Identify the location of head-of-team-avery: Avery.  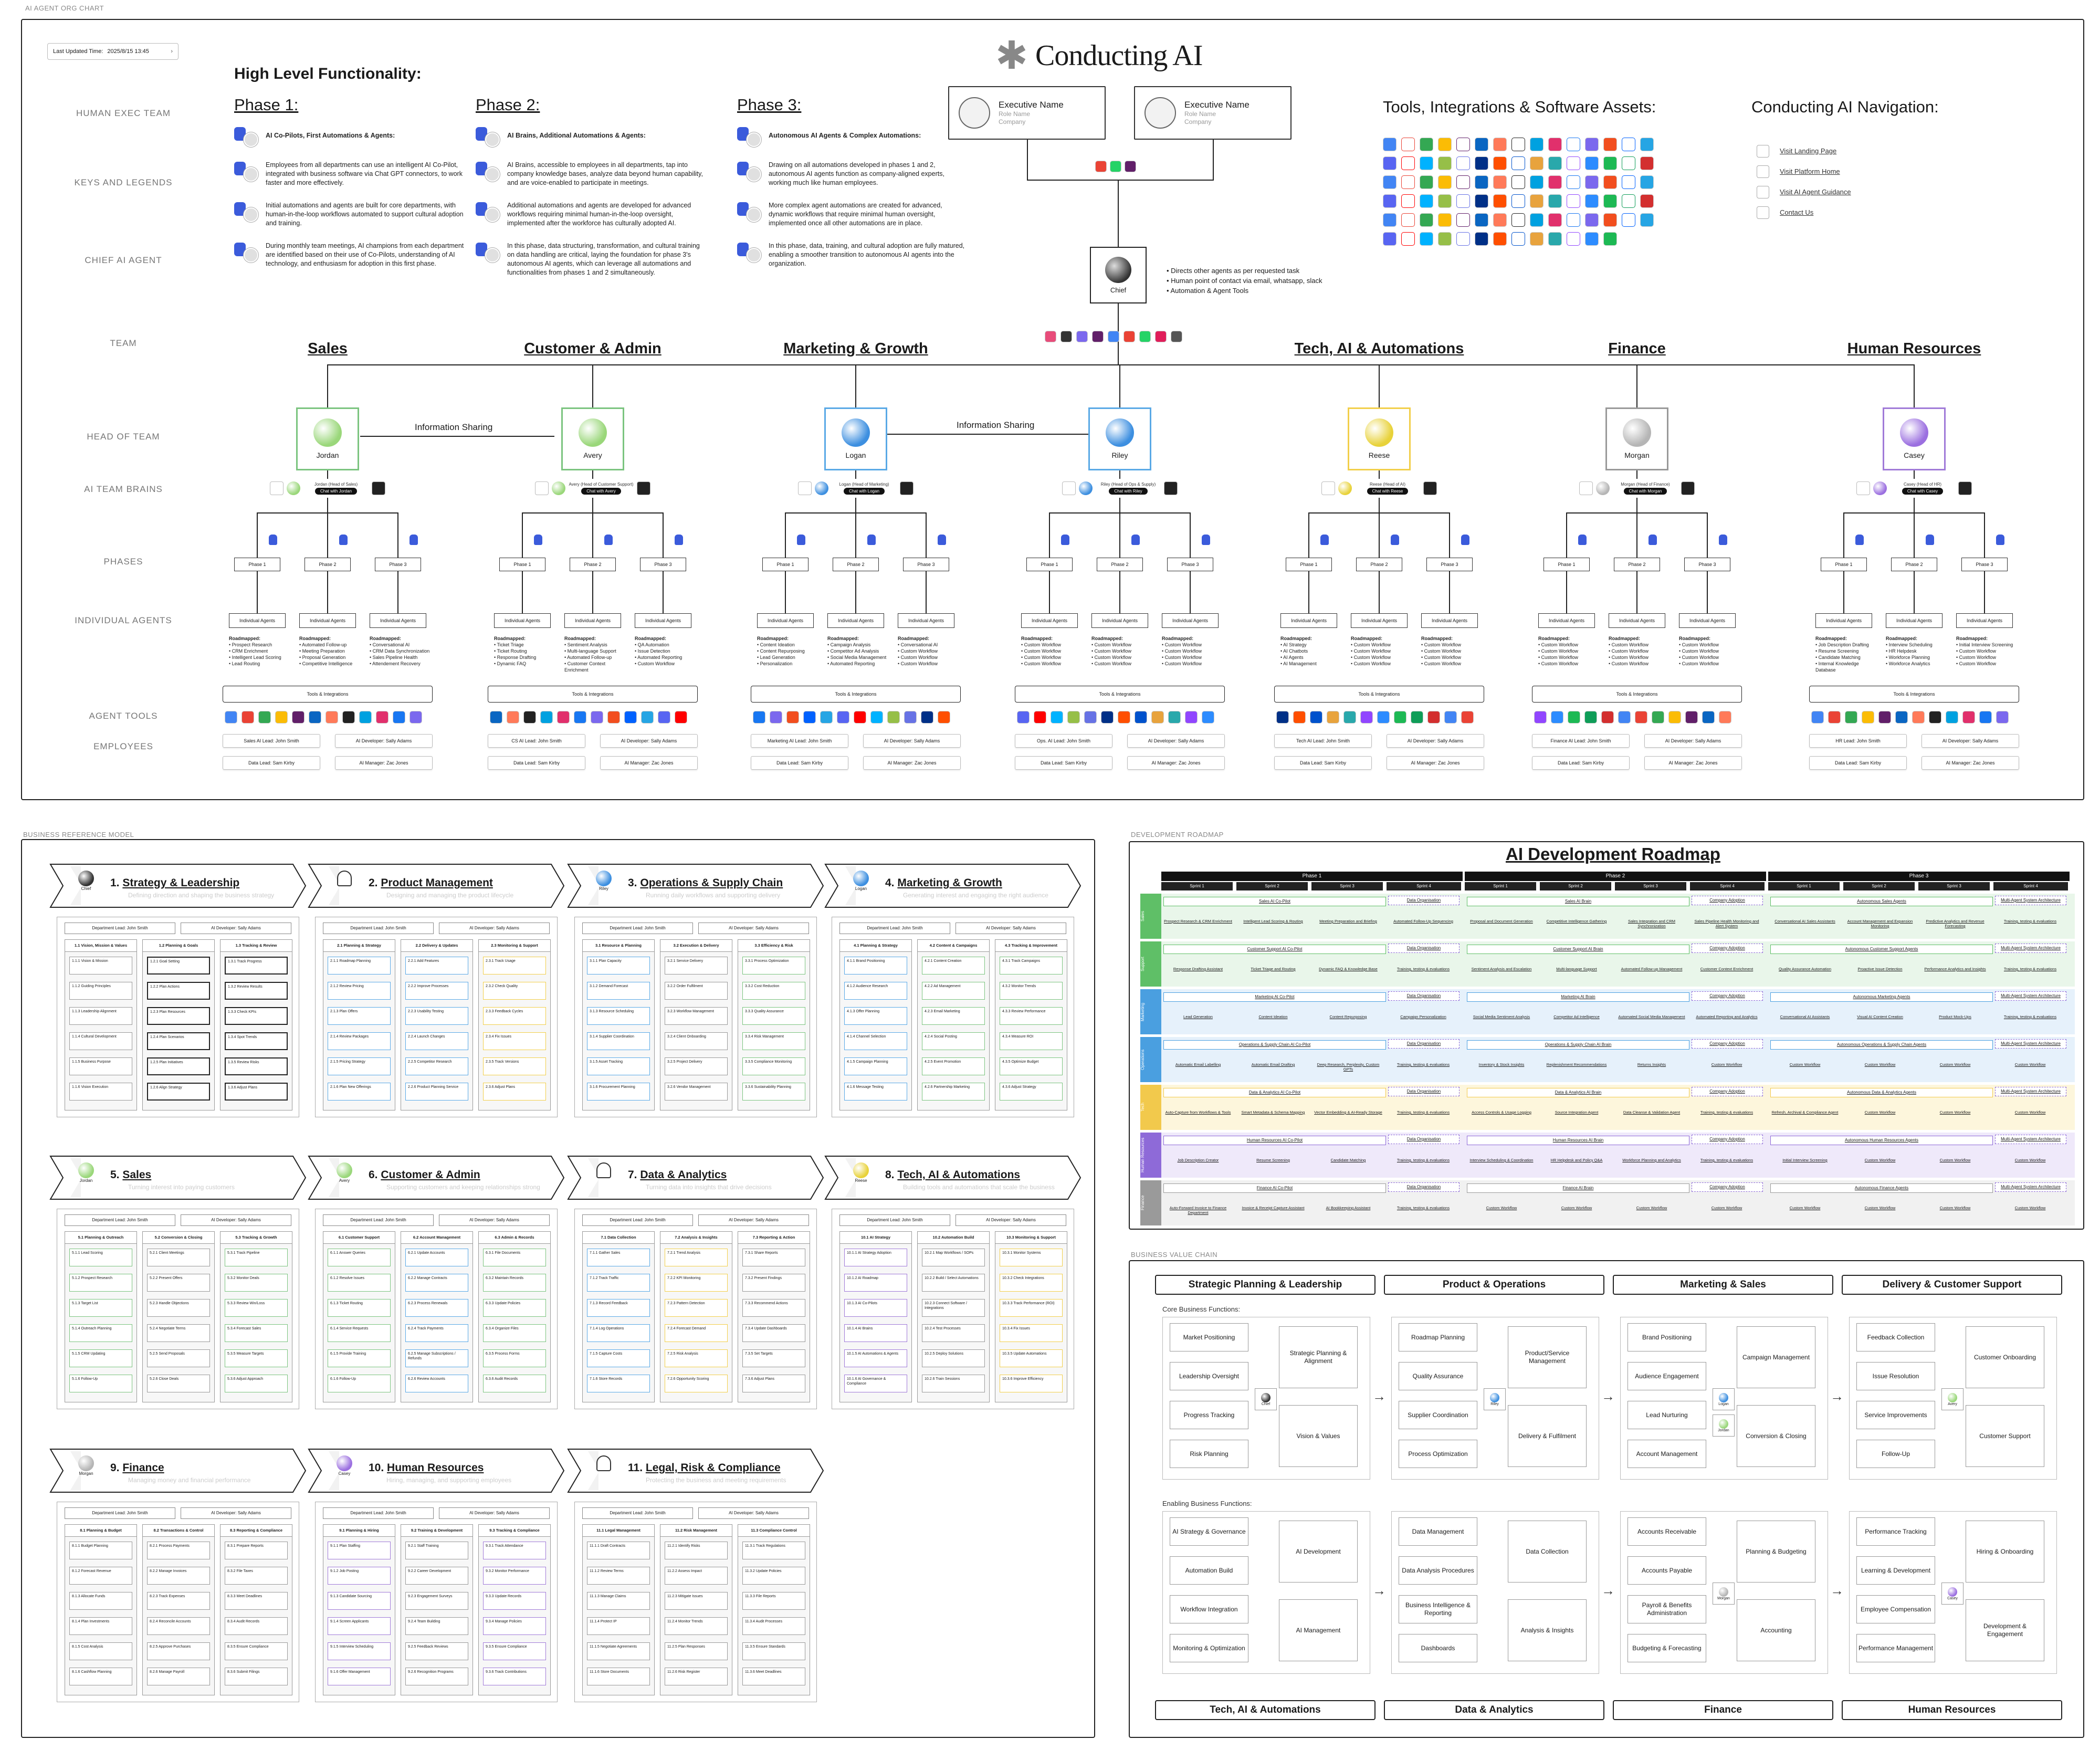
(592, 438).